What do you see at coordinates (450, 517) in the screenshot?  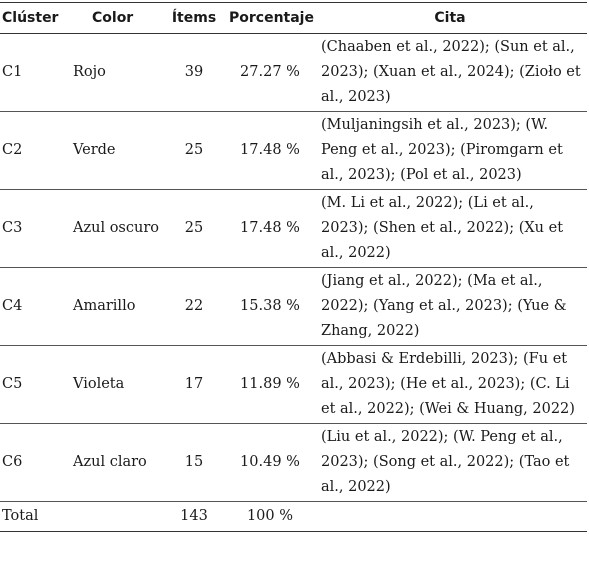 I see `total-citation-empty` at bounding box center [450, 517].